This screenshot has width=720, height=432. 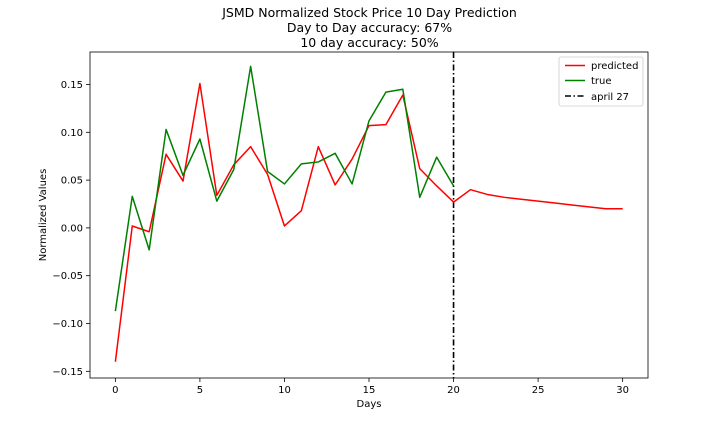 I want to click on y-tick-label: −0.05, so click(x=67, y=276).